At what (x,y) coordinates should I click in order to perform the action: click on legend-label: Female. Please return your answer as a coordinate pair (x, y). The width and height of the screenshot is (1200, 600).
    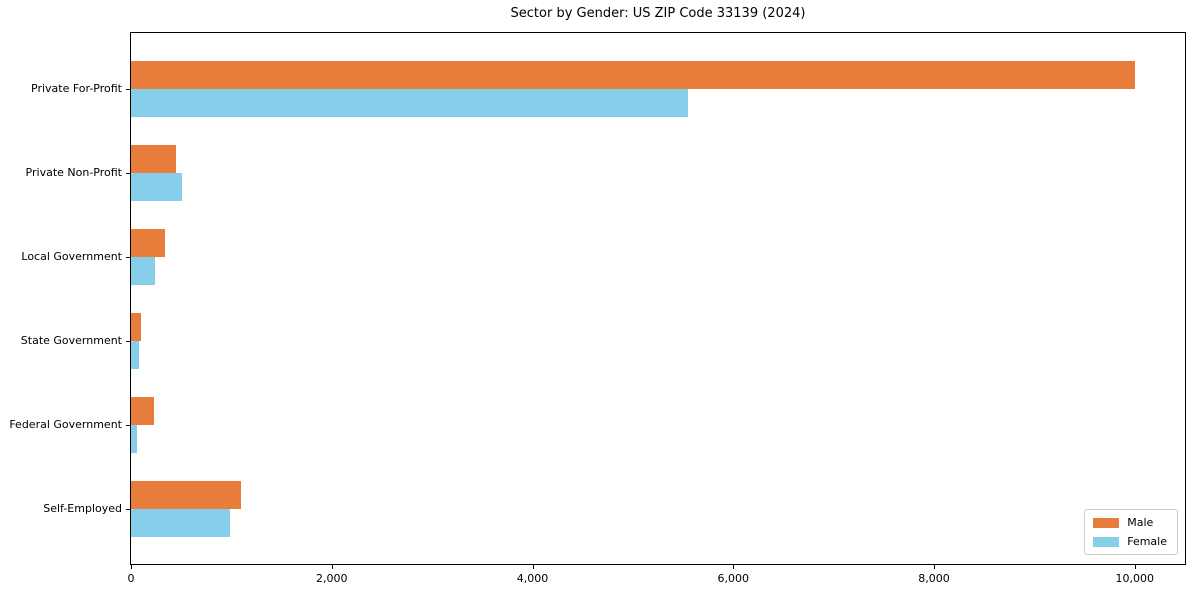
    Looking at the image, I should click on (1147, 541).